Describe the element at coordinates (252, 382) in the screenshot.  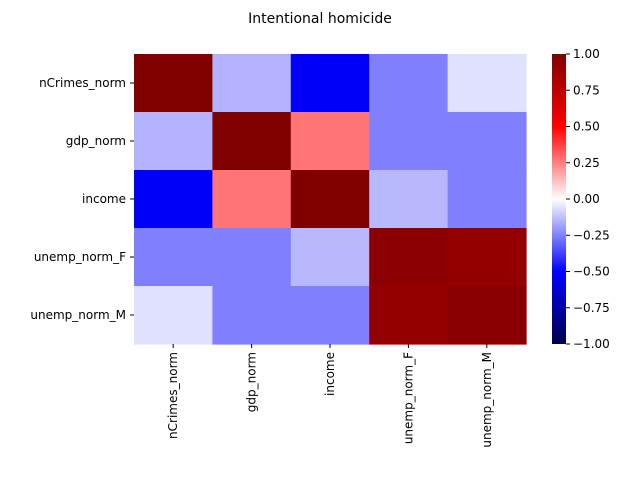
I see `x-tick-label: gdp_norm` at that location.